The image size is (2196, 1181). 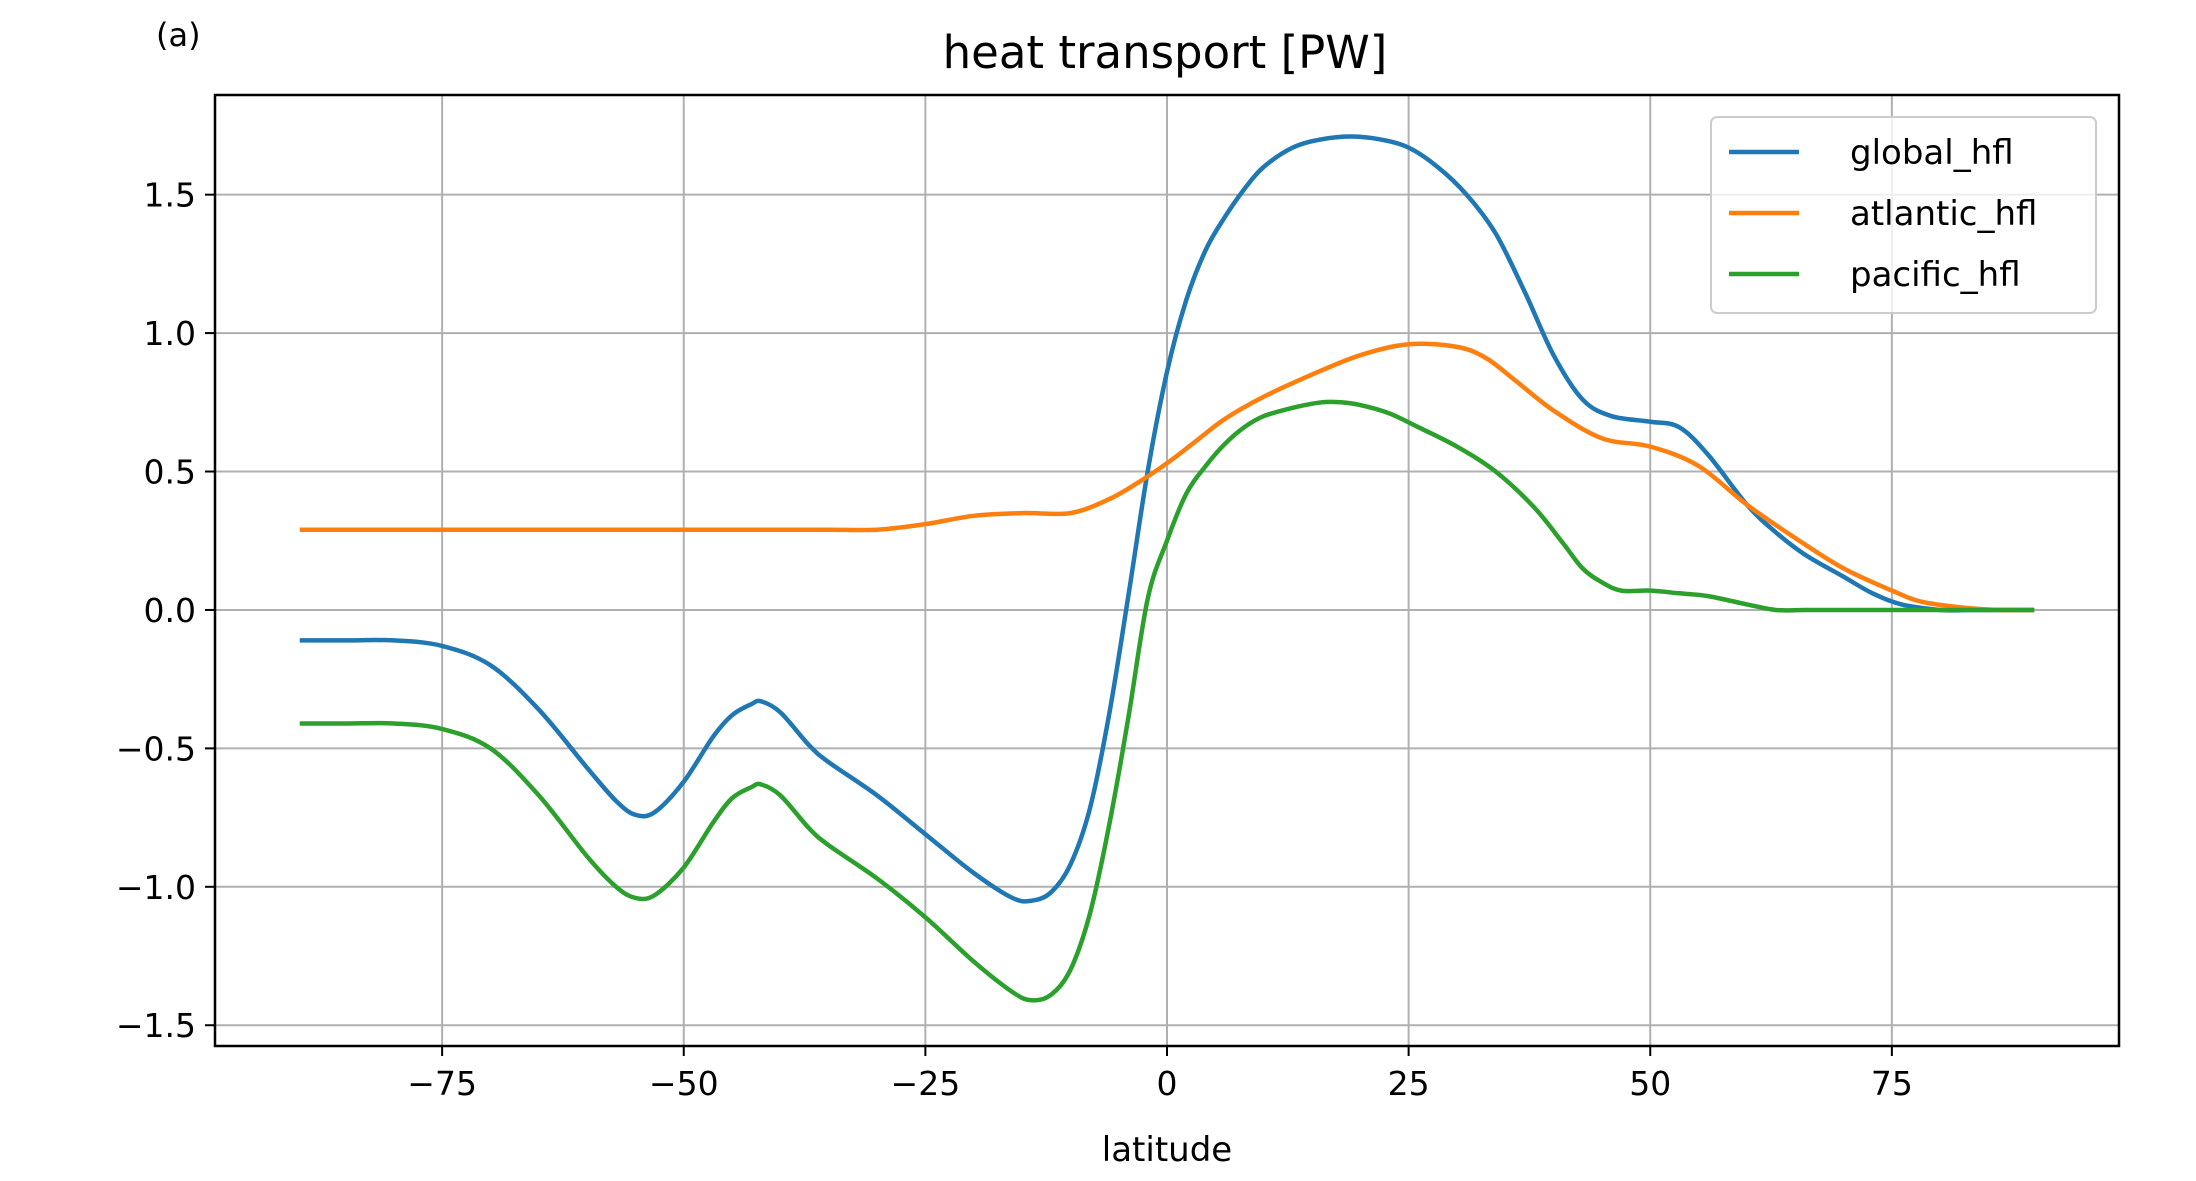 What do you see at coordinates (1943, 214) in the screenshot?
I see `legend-label: atlantic_hfl` at bounding box center [1943, 214].